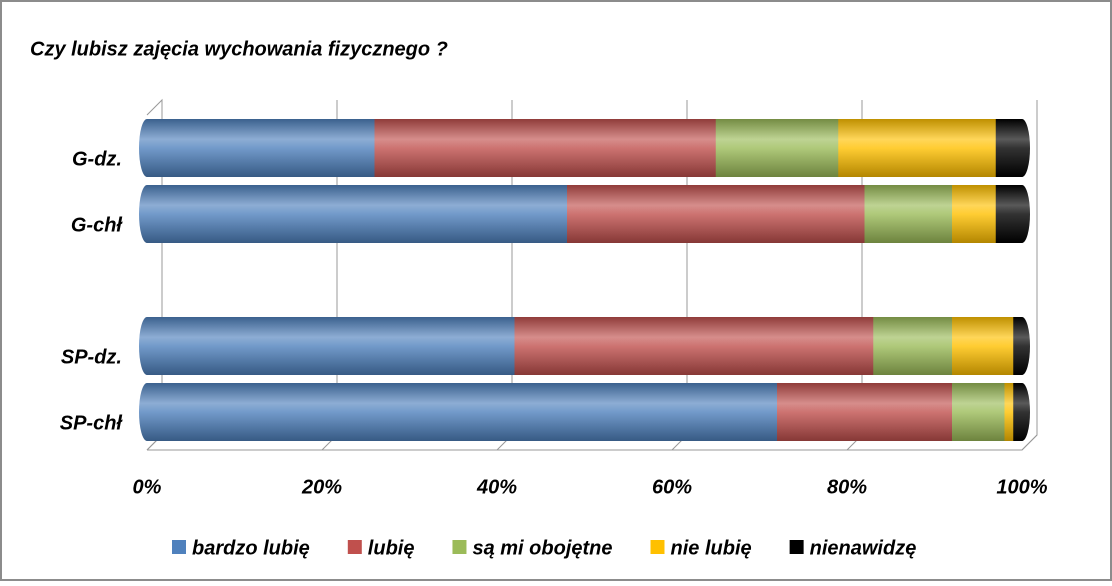  I want to click on x-tick-label: 0%, so click(147, 487).